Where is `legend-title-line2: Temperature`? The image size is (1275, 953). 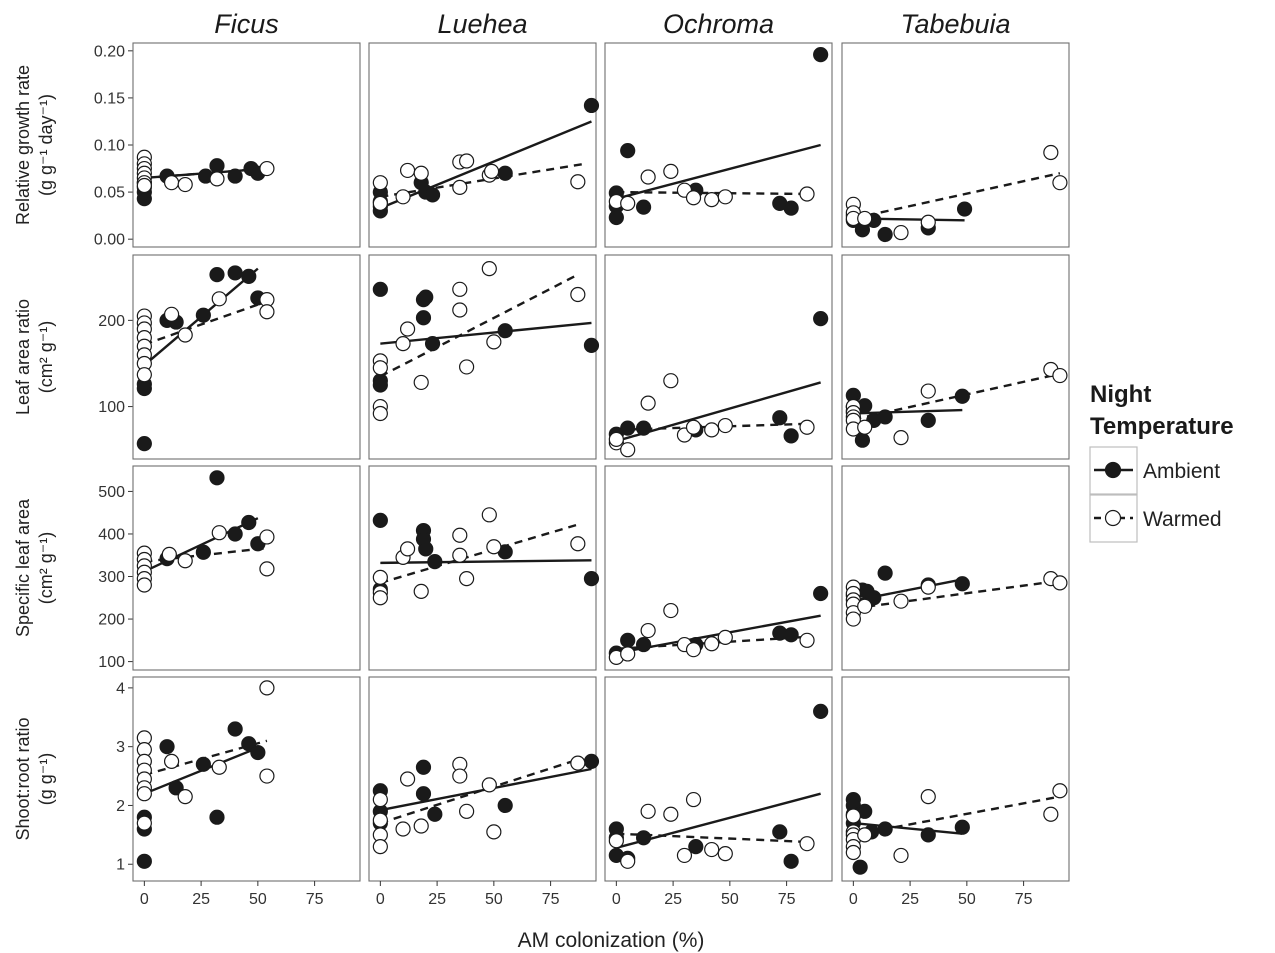 legend-title-line2: Temperature is located at coordinates (1162, 426).